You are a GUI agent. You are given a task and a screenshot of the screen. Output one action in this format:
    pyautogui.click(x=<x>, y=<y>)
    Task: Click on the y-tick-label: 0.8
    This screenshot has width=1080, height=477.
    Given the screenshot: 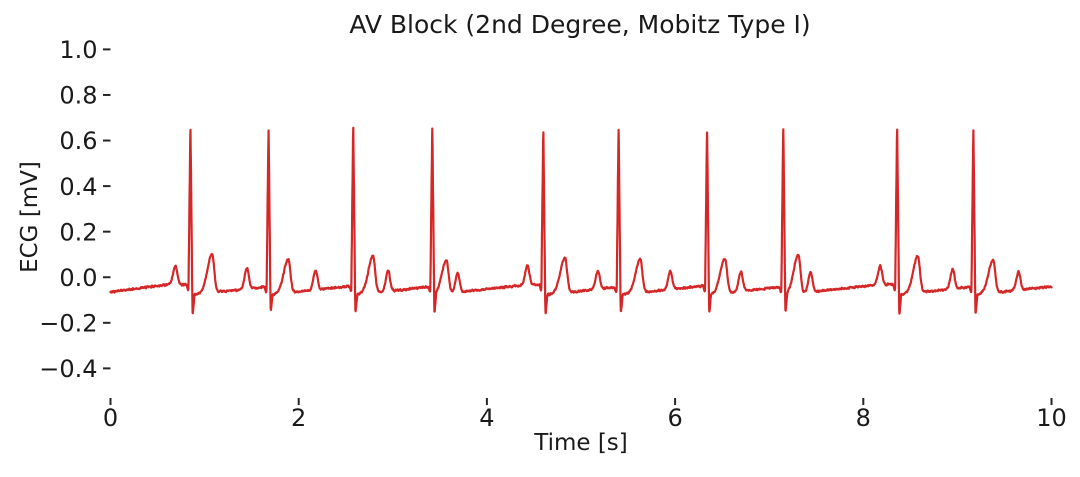 What is the action you would take?
    pyautogui.click(x=78, y=96)
    